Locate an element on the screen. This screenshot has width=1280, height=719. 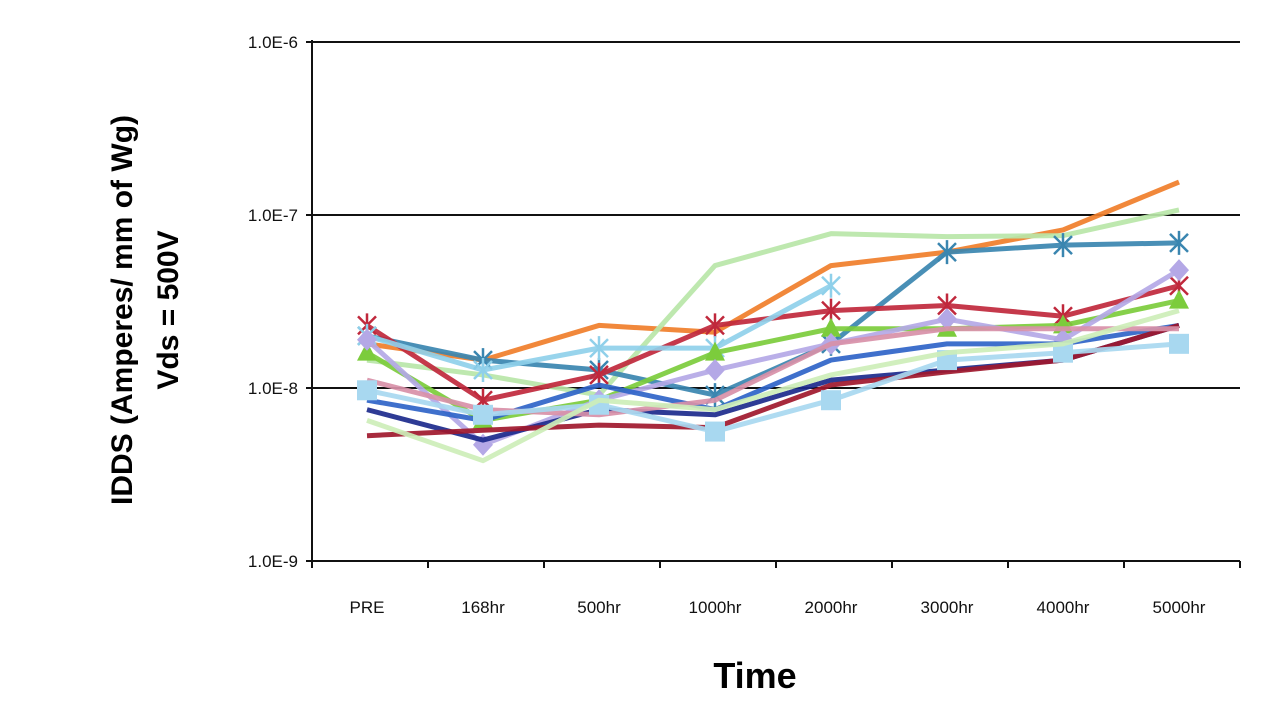
y-axis-sublabel: Vds = 500V is located at coordinates (168, 309).